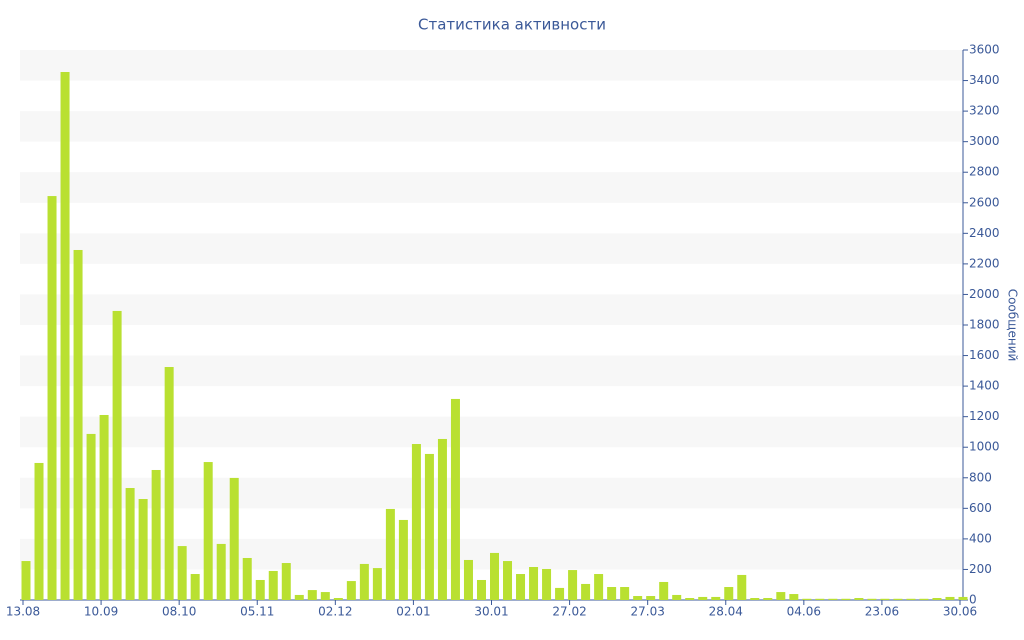 This screenshot has height=640, width=1024. I want to click on x-tick-label: 08.10, so click(179, 612).